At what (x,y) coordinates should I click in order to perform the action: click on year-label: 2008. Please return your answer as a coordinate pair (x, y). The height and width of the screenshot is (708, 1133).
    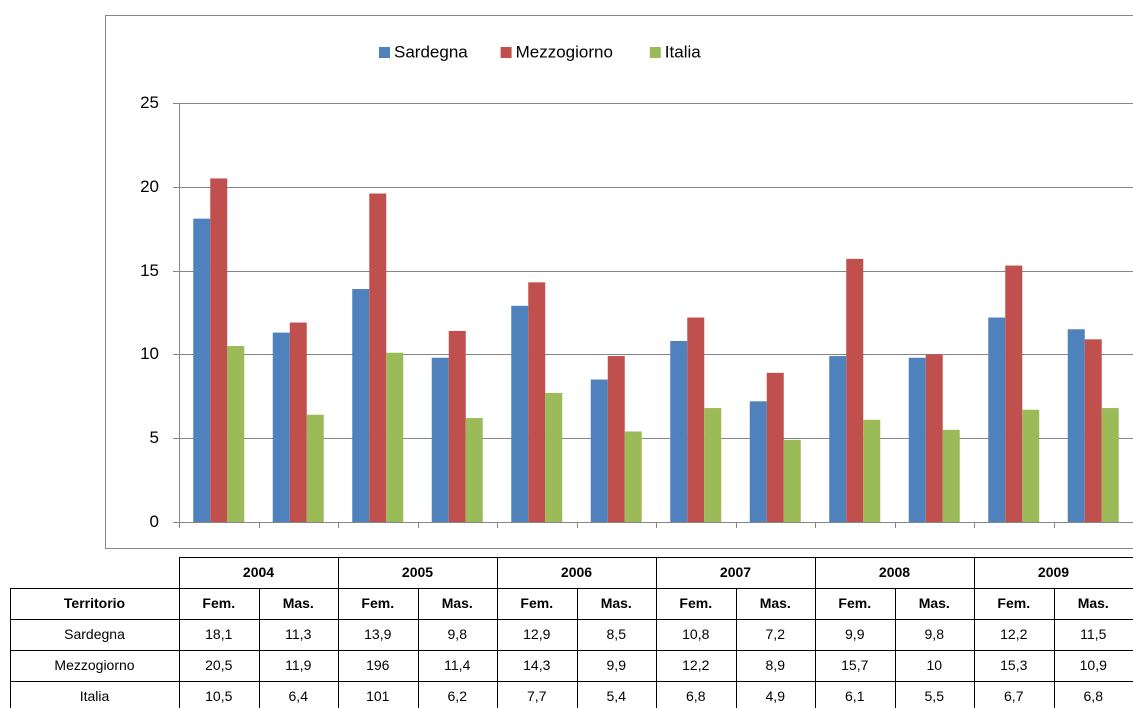
    Looking at the image, I should click on (894, 572).